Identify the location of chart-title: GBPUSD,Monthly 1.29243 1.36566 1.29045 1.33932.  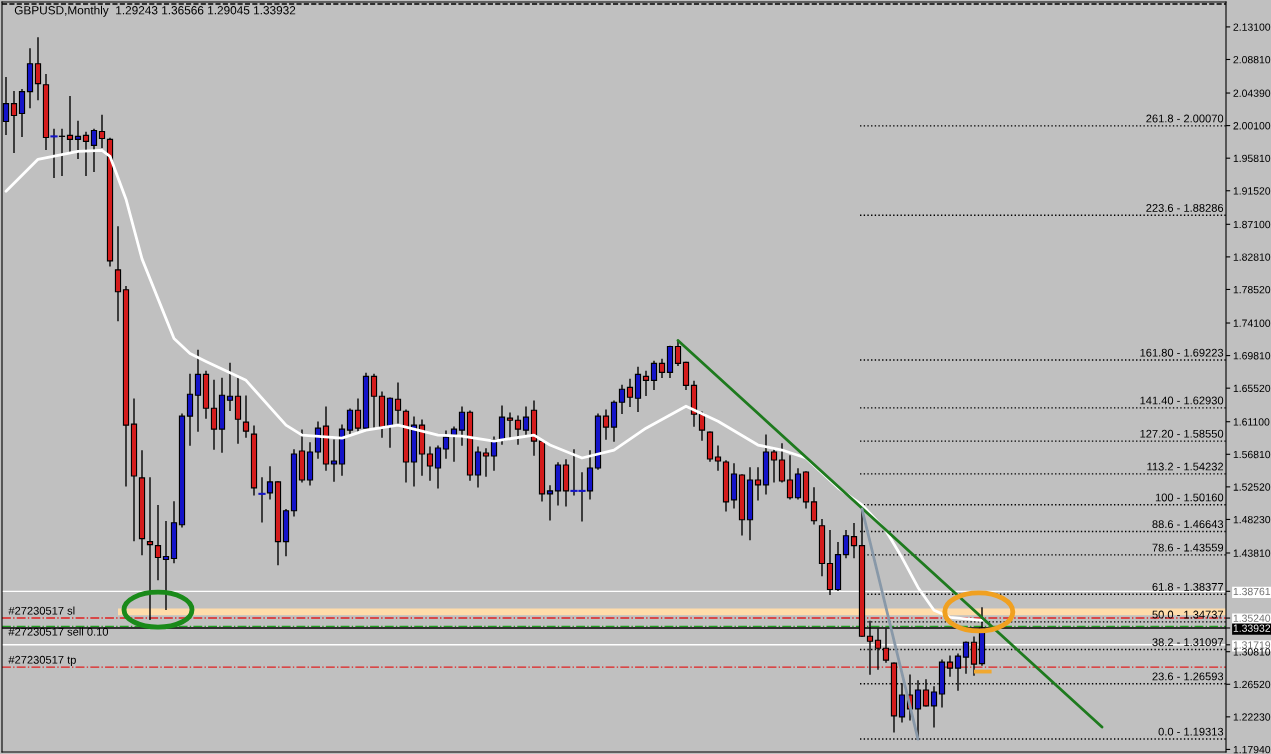
(155, 11).